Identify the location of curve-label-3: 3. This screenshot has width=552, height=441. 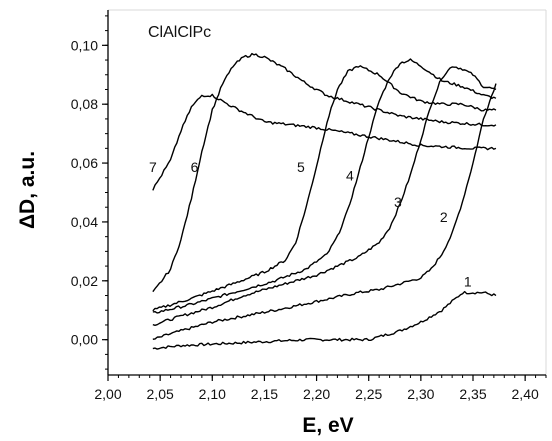
(398, 202).